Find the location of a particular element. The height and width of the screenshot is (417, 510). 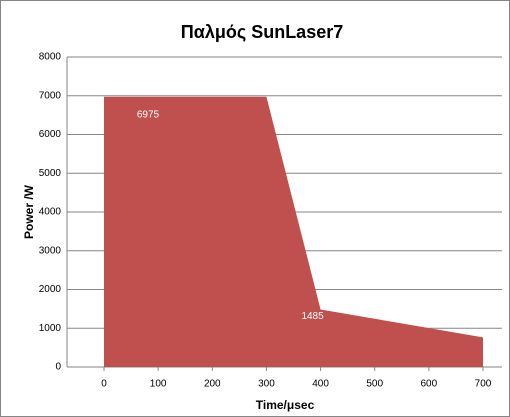

y-tick-label: 3000 is located at coordinates (50, 250).